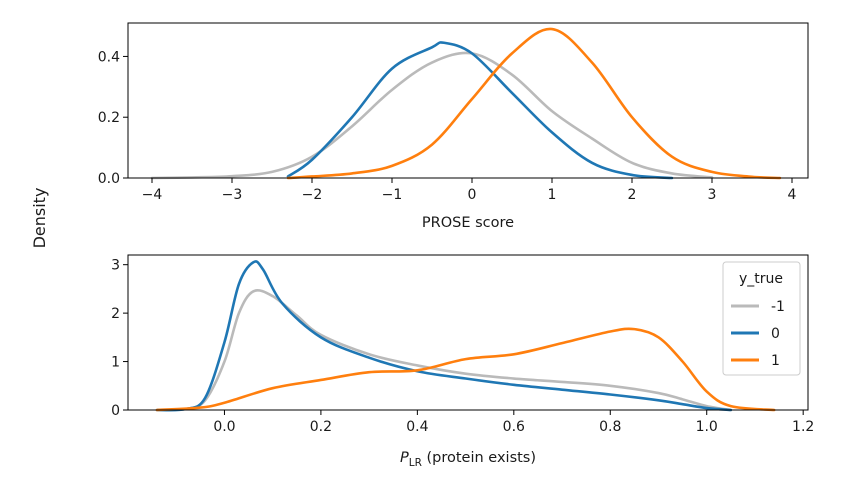 This screenshot has height=478, width=850. I want to click on x-tick-label: 0.2, so click(321, 427).